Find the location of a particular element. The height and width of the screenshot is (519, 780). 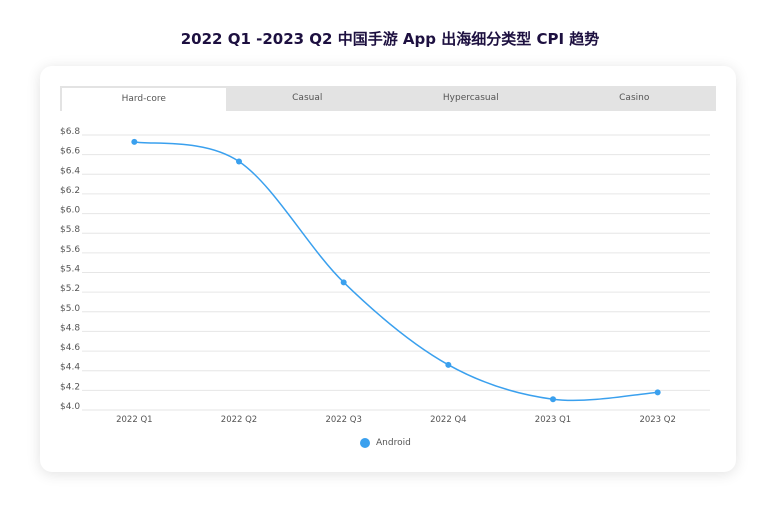

chart-title: 2022 Q1 -2023 Q2 中国手游 App 出海细分类型 CPI 趋势 is located at coordinates (390, 39).